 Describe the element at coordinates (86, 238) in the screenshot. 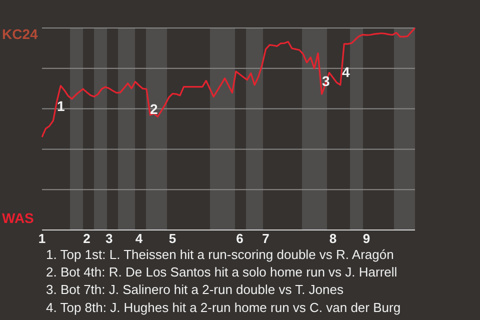

I see `x-tick-label: 2` at that location.